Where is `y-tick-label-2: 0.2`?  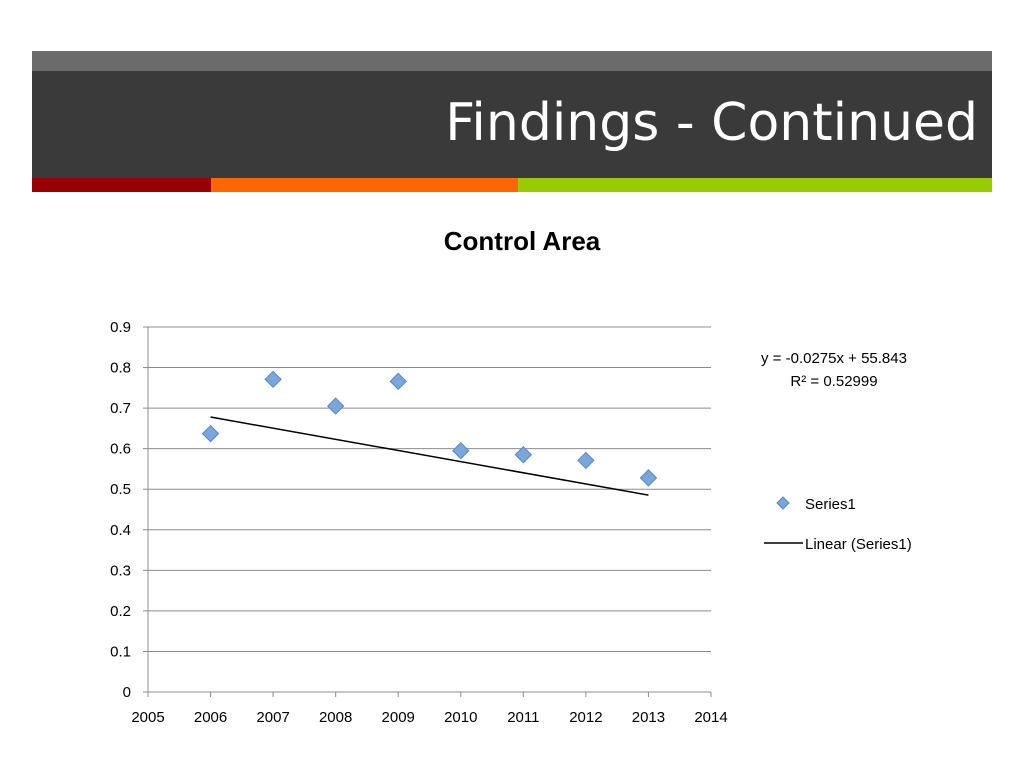
y-tick-label-2: 0.2 is located at coordinates (120, 611).